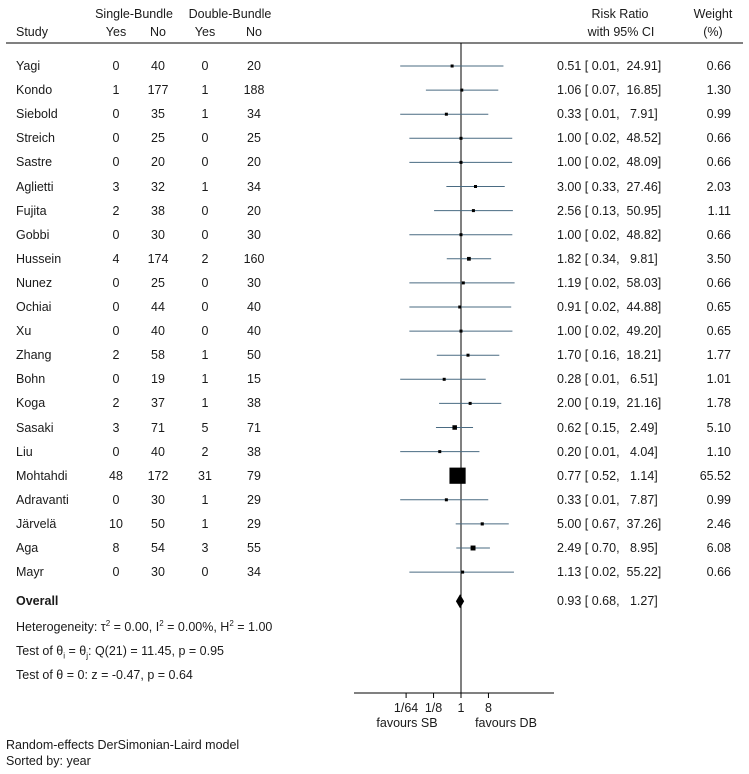  Describe the element at coordinates (433, 708) in the screenshot. I see `x-tick-label: 1/8` at that location.